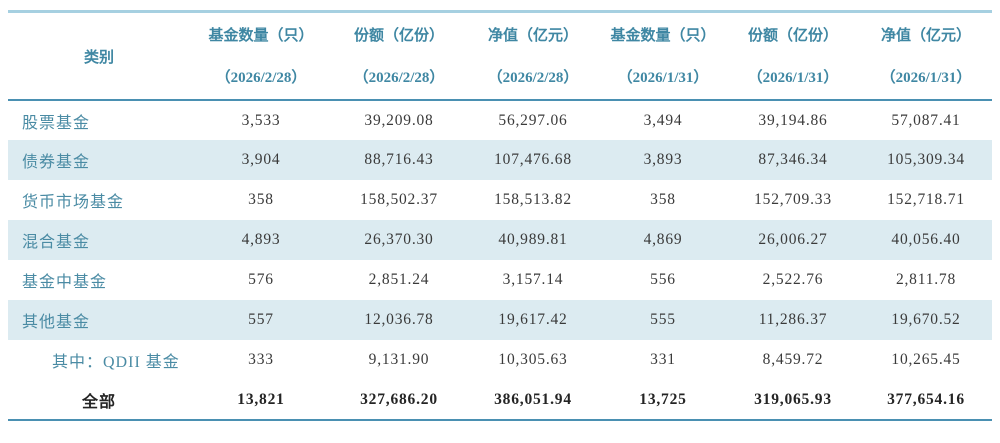  What do you see at coordinates (533, 399) in the screenshot?
I see `cell: 386,051.94` at bounding box center [533, 399].